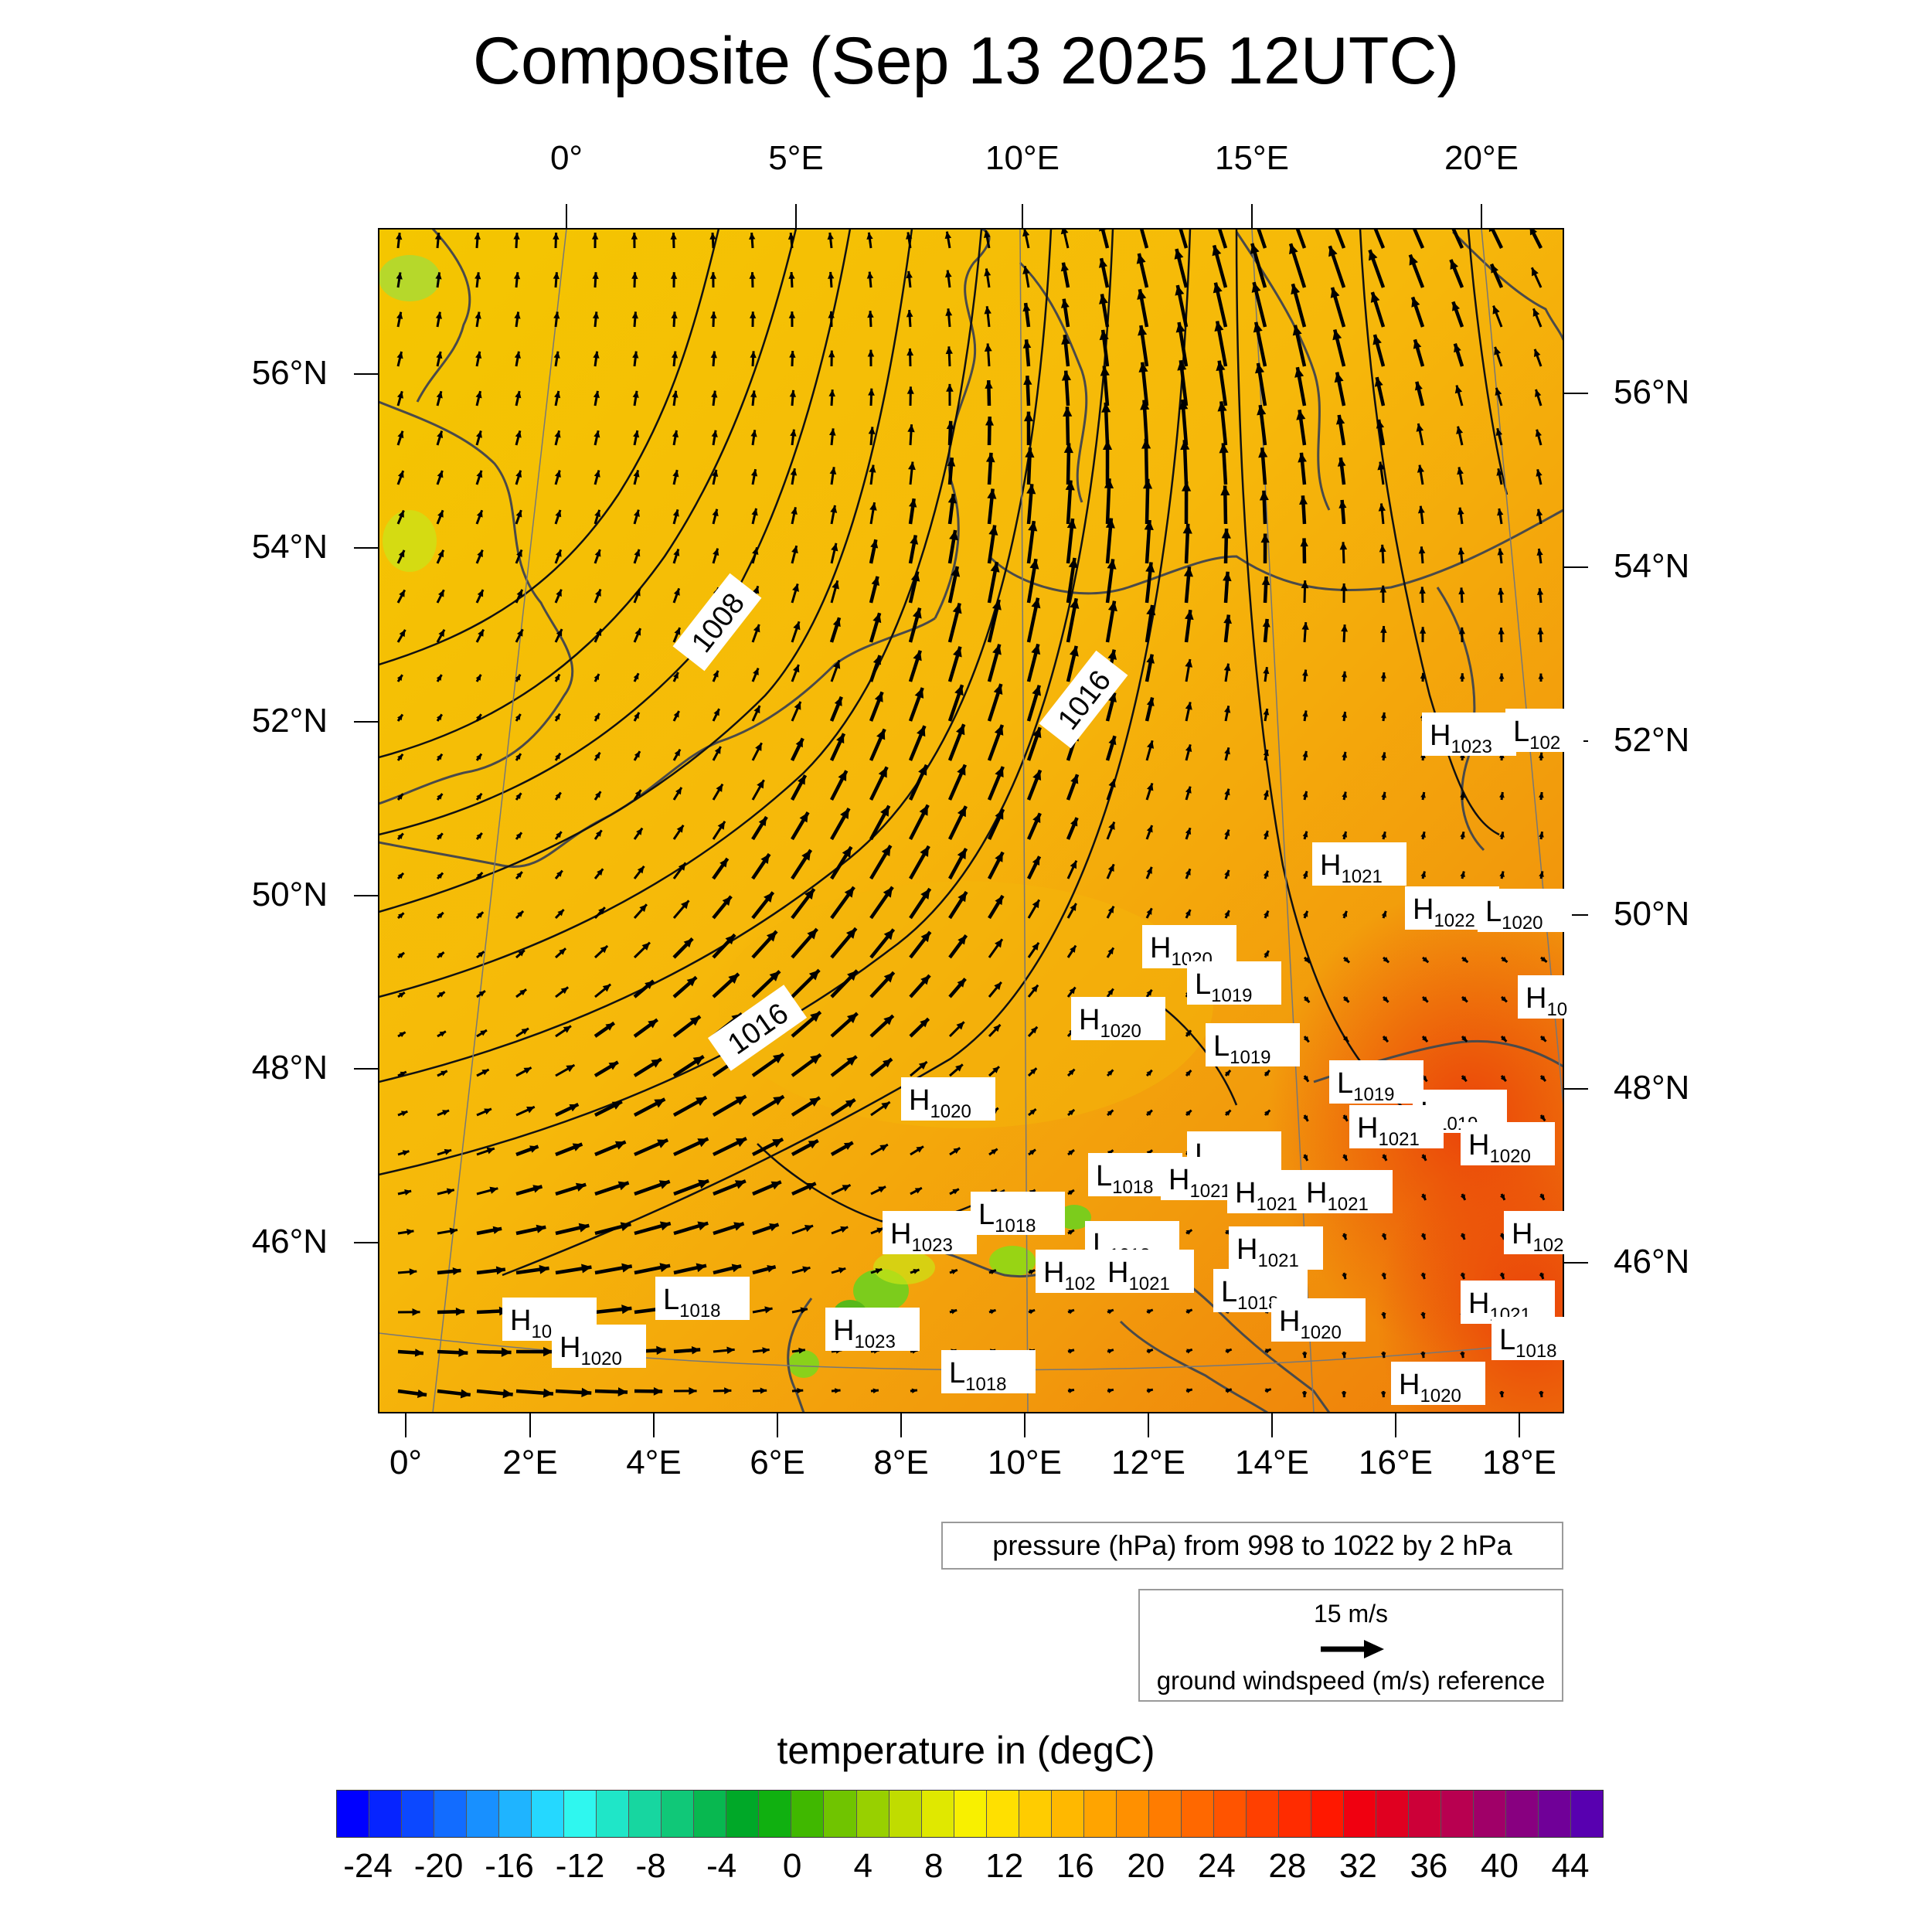  What do you see at coordinates (1357, 1866) in the screenshot?
I see `colorbar-label: 32` at bounding box center [1357, 1866].